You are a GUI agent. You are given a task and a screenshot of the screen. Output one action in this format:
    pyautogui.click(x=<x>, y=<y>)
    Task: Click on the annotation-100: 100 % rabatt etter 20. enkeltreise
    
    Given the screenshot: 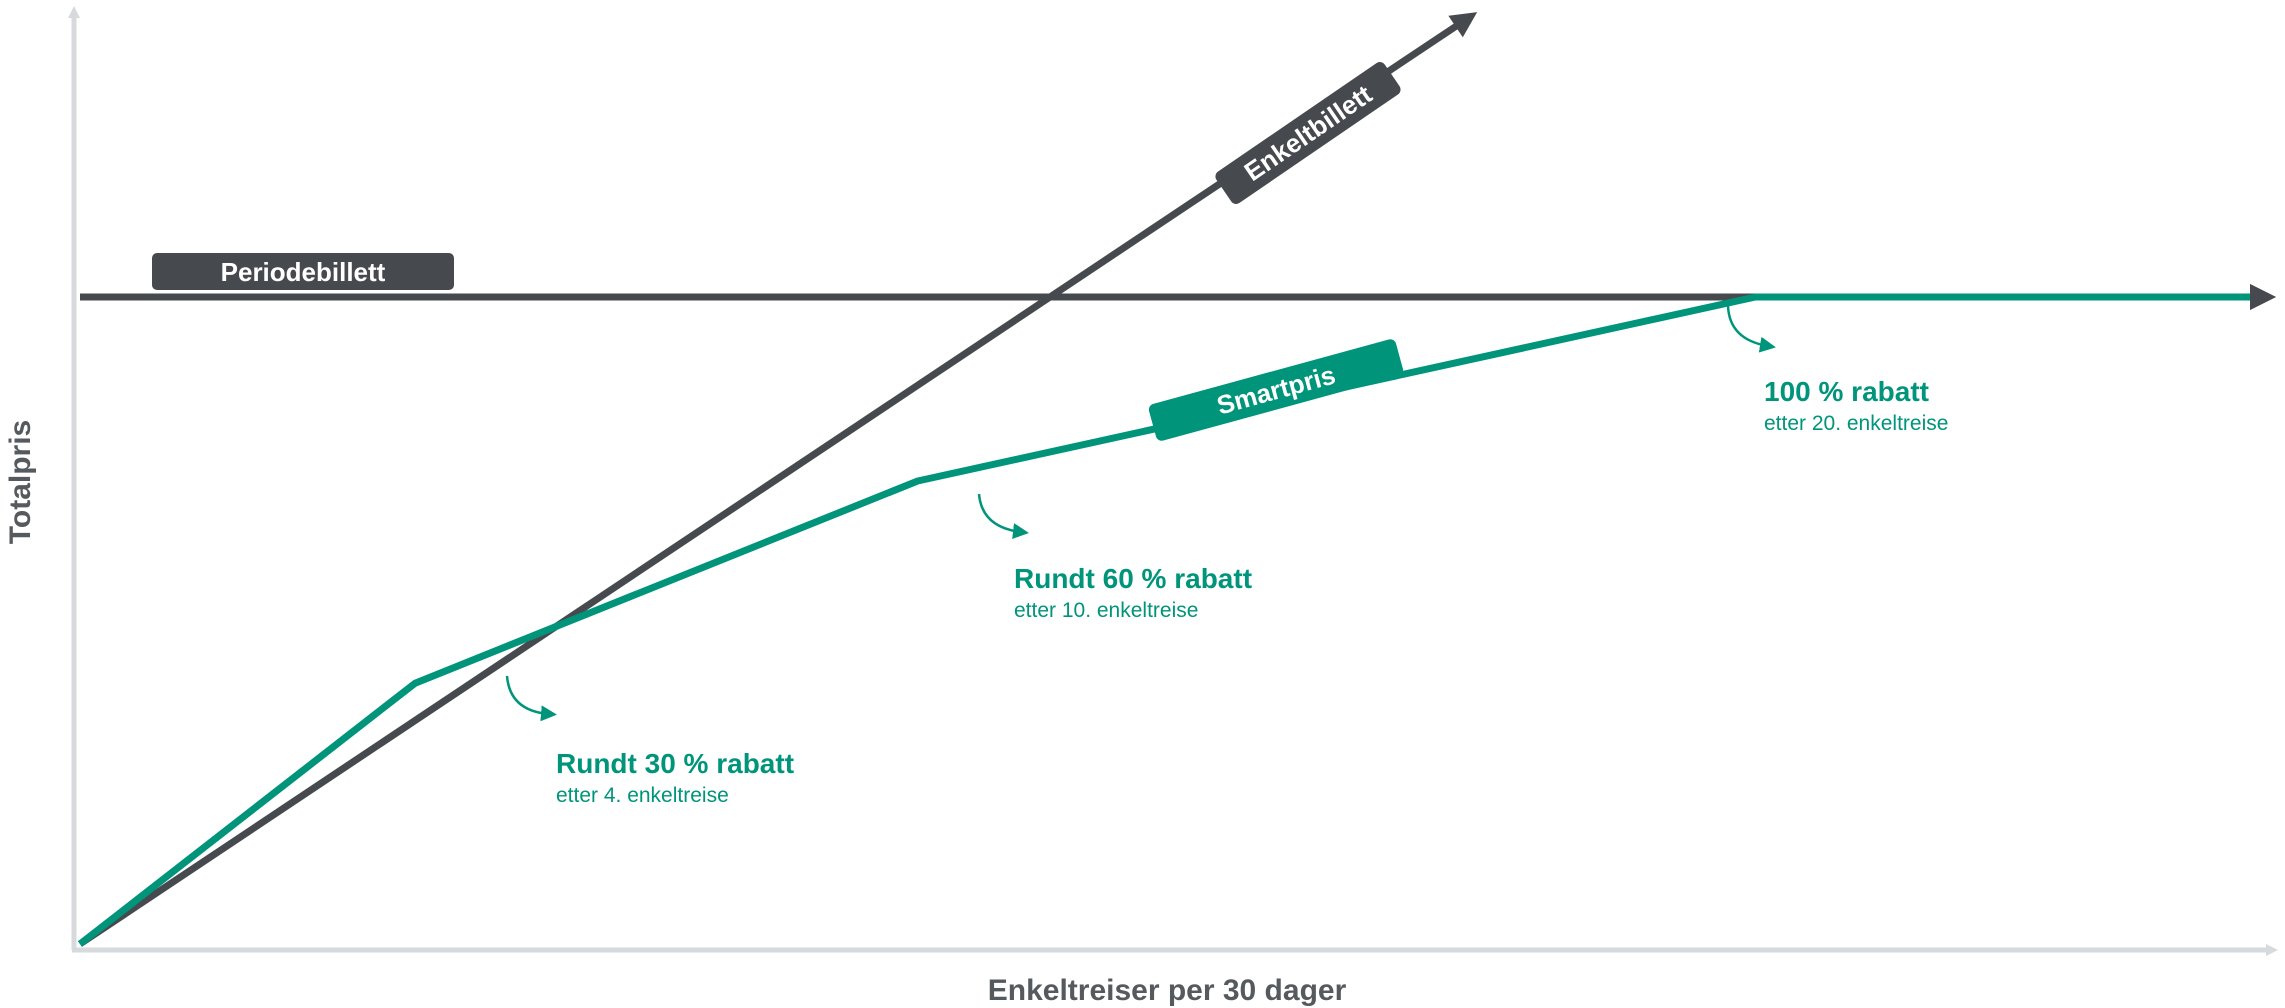 What is the action you would take?
    pyautogui.click(x=1837, y=370)
    